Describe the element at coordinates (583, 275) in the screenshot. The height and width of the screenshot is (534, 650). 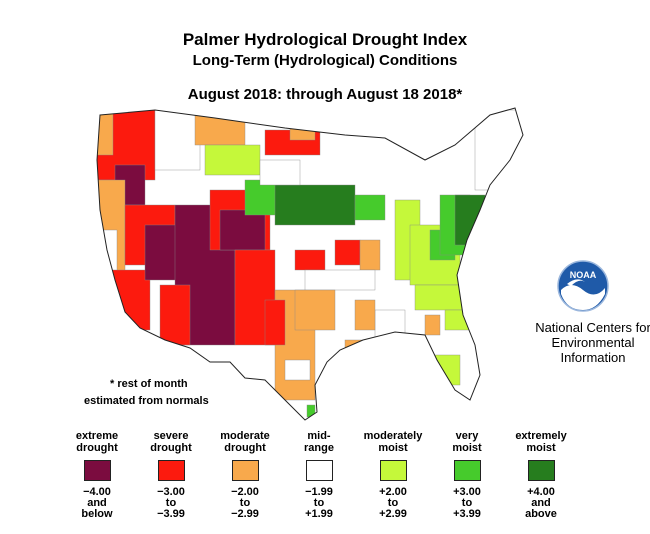
I see `noaa-logo-text: NOAA` at that location.